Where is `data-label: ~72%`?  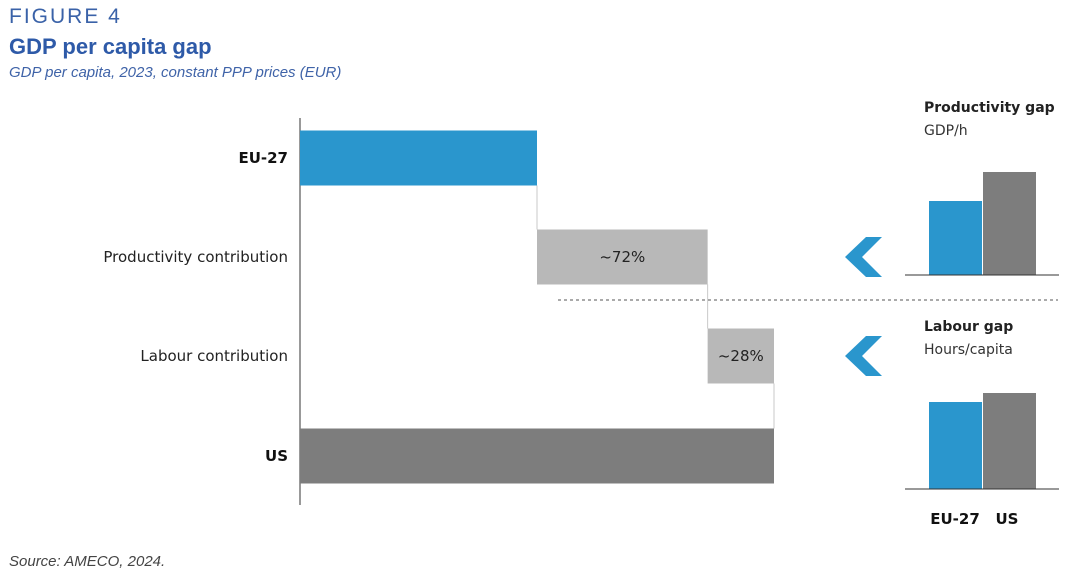 data-label: ~72% is located at coordinates (622, 257).